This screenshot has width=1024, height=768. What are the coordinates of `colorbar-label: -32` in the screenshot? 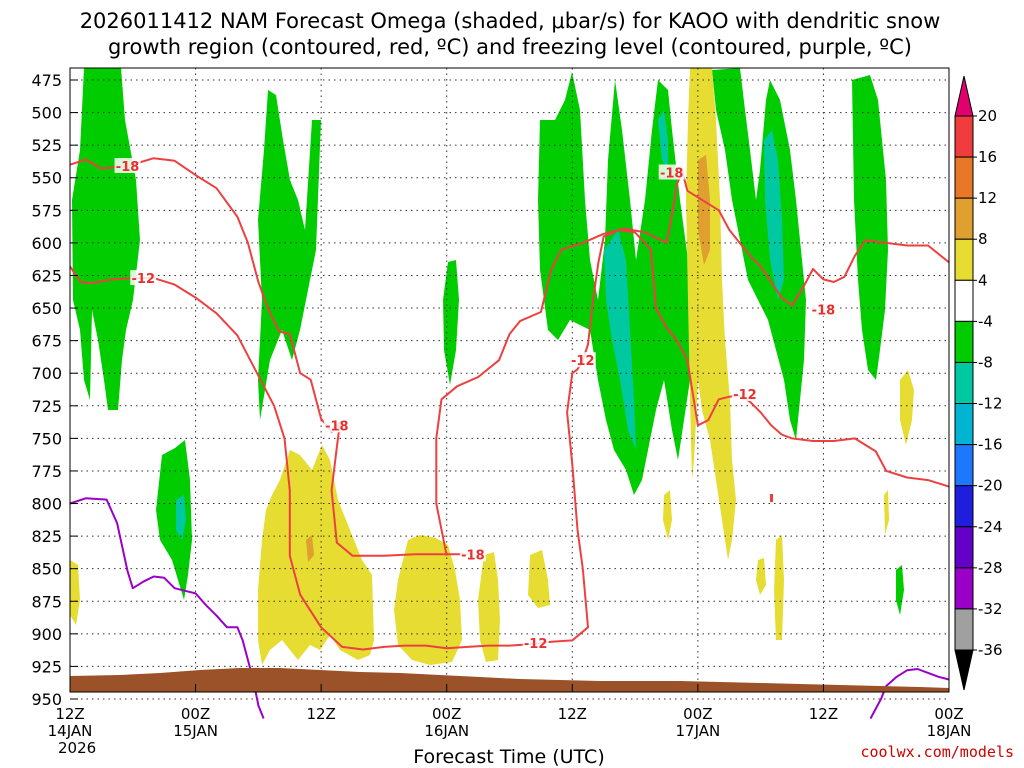 It's located at (990, 609).